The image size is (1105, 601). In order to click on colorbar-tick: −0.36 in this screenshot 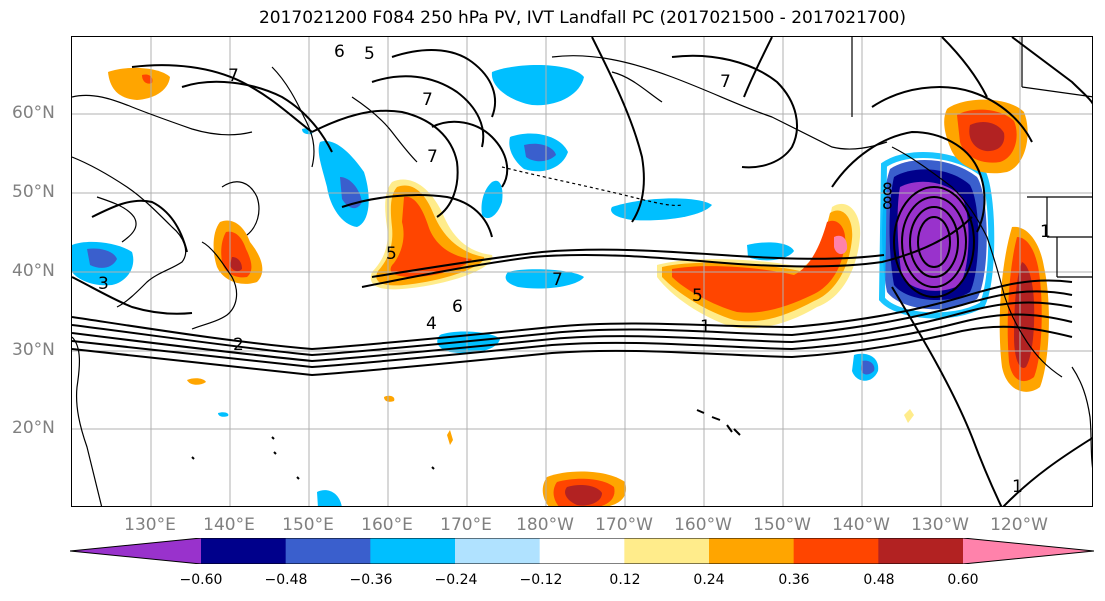, I will do `click(371, 580)`.